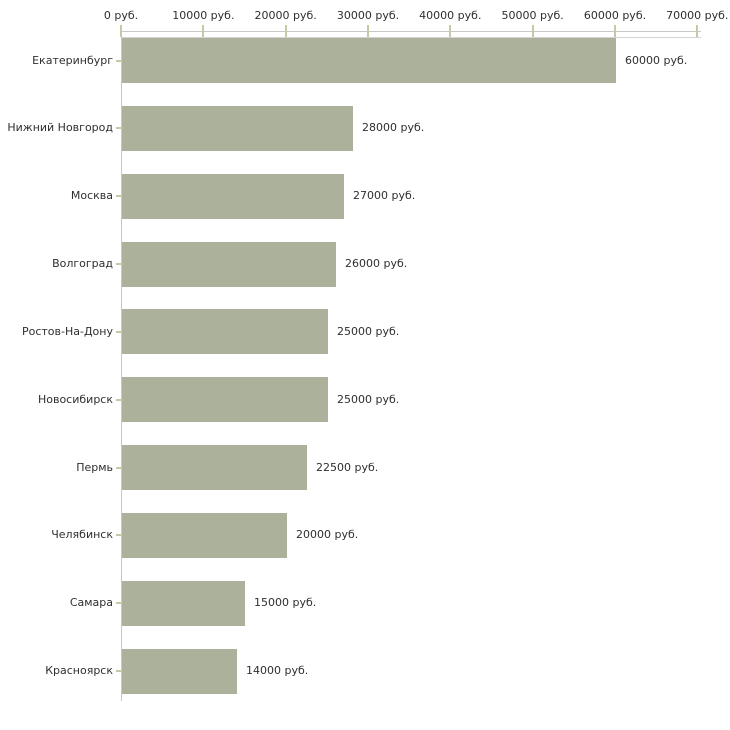 The image size is (730, 730). I want to click on y-axis-category-label: Пермь, so click(94, 467).